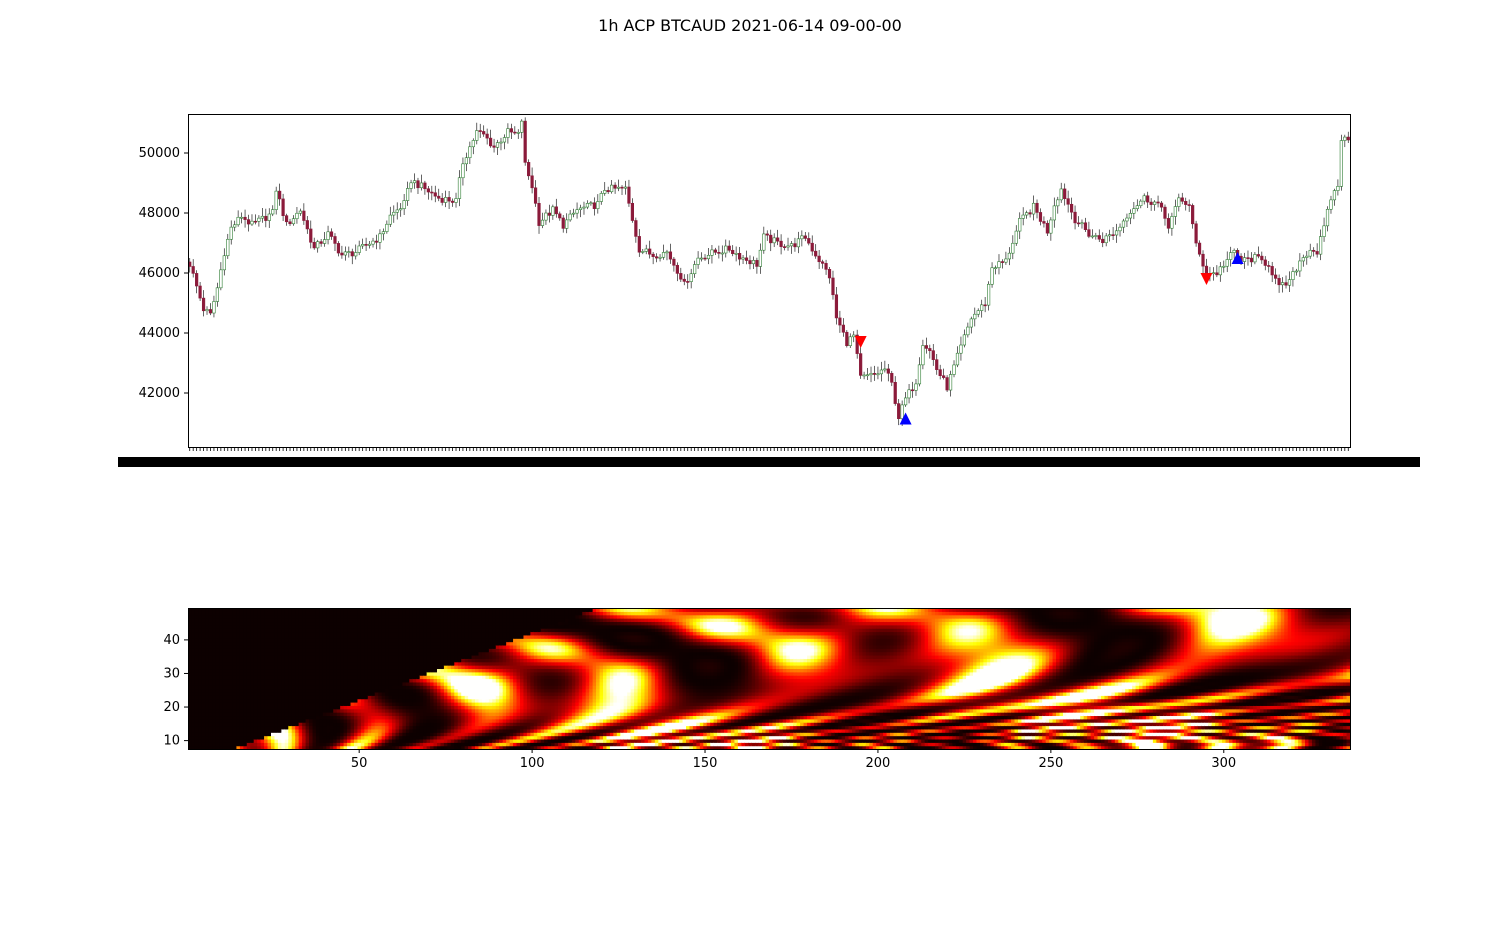 This screenshot has height=950, width=1500. What do you see at coordinates (860, 342) in the screenshot?
I see `sell-signal-marker` at bounding box center [860, 342].